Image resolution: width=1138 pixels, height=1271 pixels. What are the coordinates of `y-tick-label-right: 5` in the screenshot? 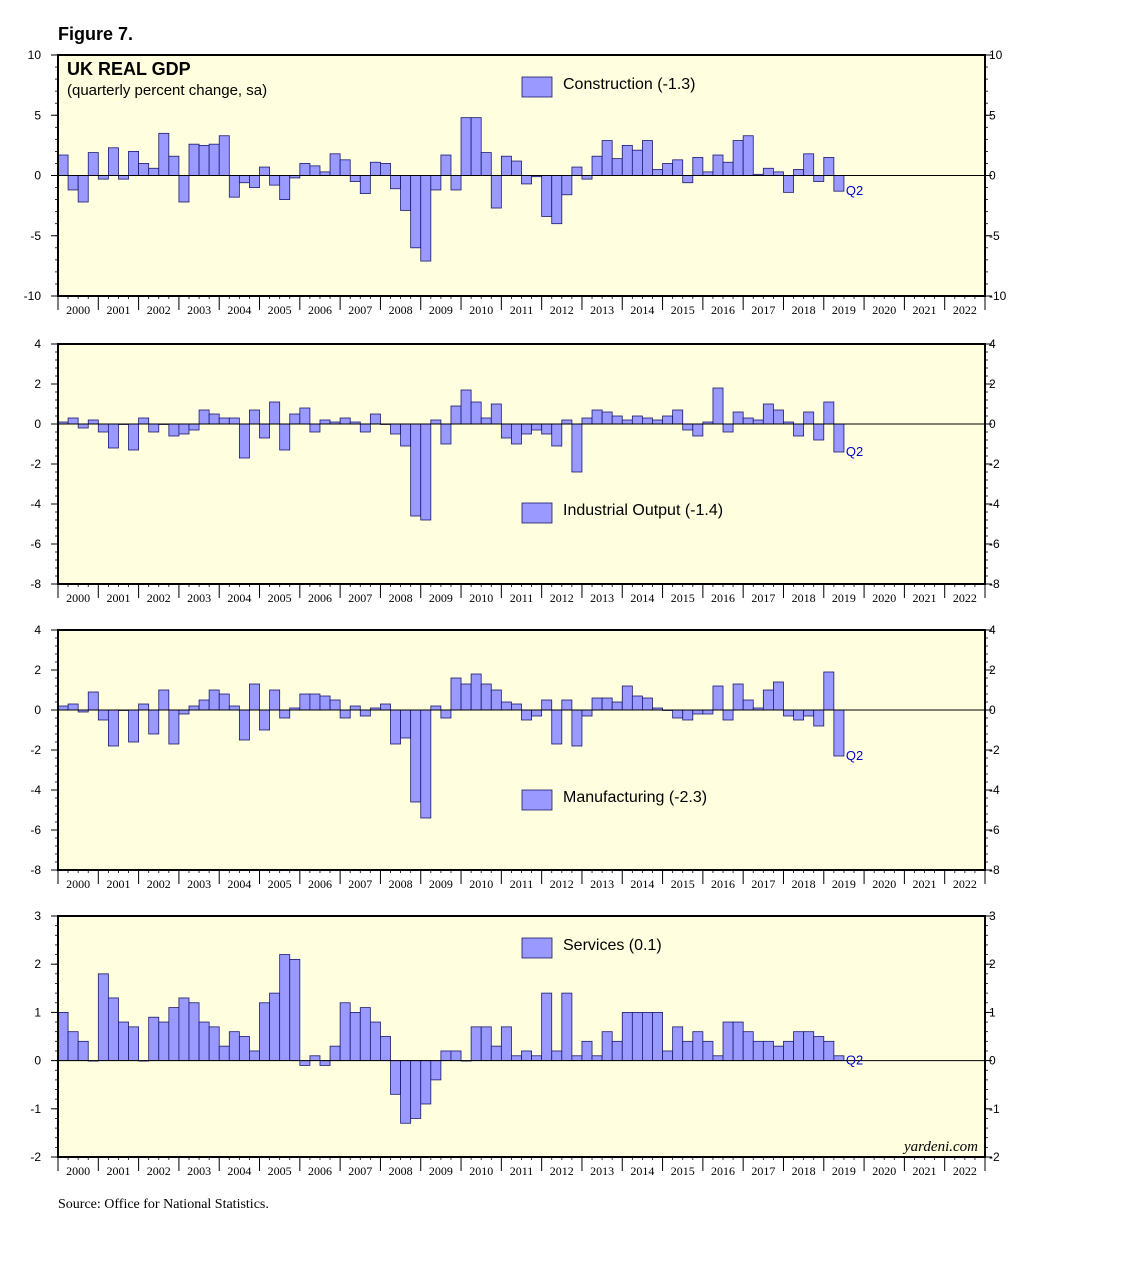 It's located at (992, 115).